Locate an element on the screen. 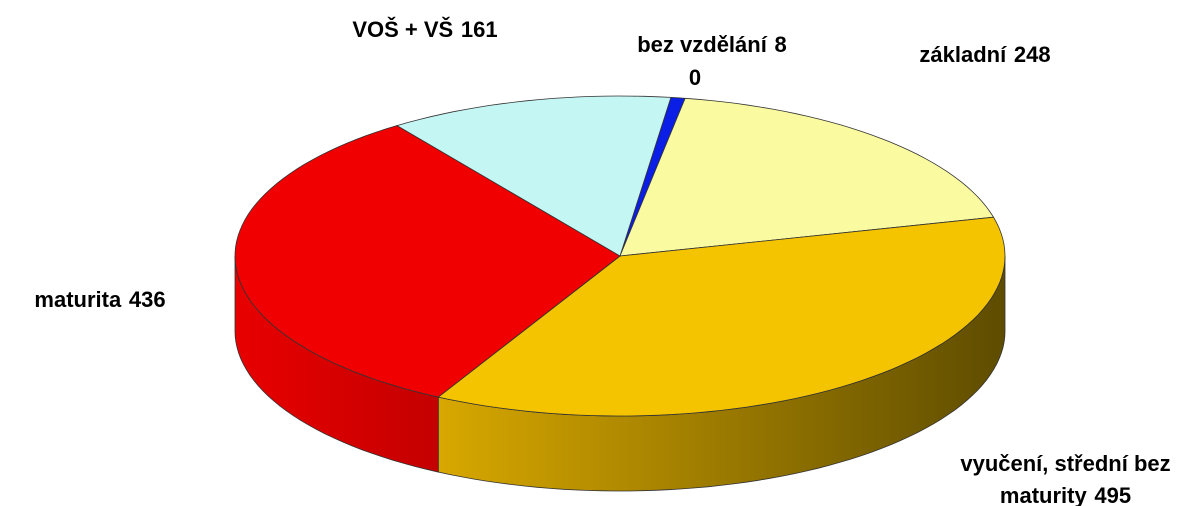 This screenshot has height=506, width=1180. data-label: maturita 436 is located at coordinates (100, 300).